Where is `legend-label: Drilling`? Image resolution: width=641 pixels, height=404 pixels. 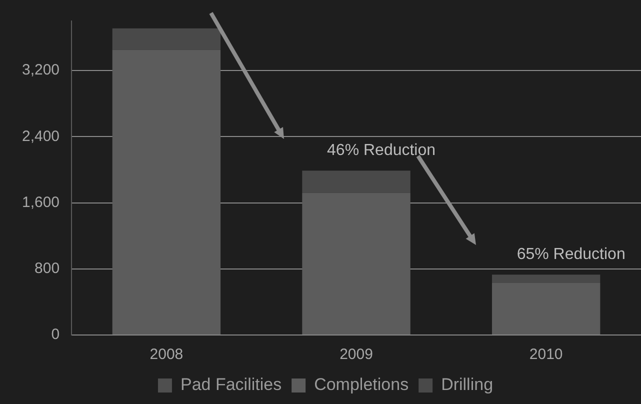
legend-label: Drilling is located at coordinates (467, 384).